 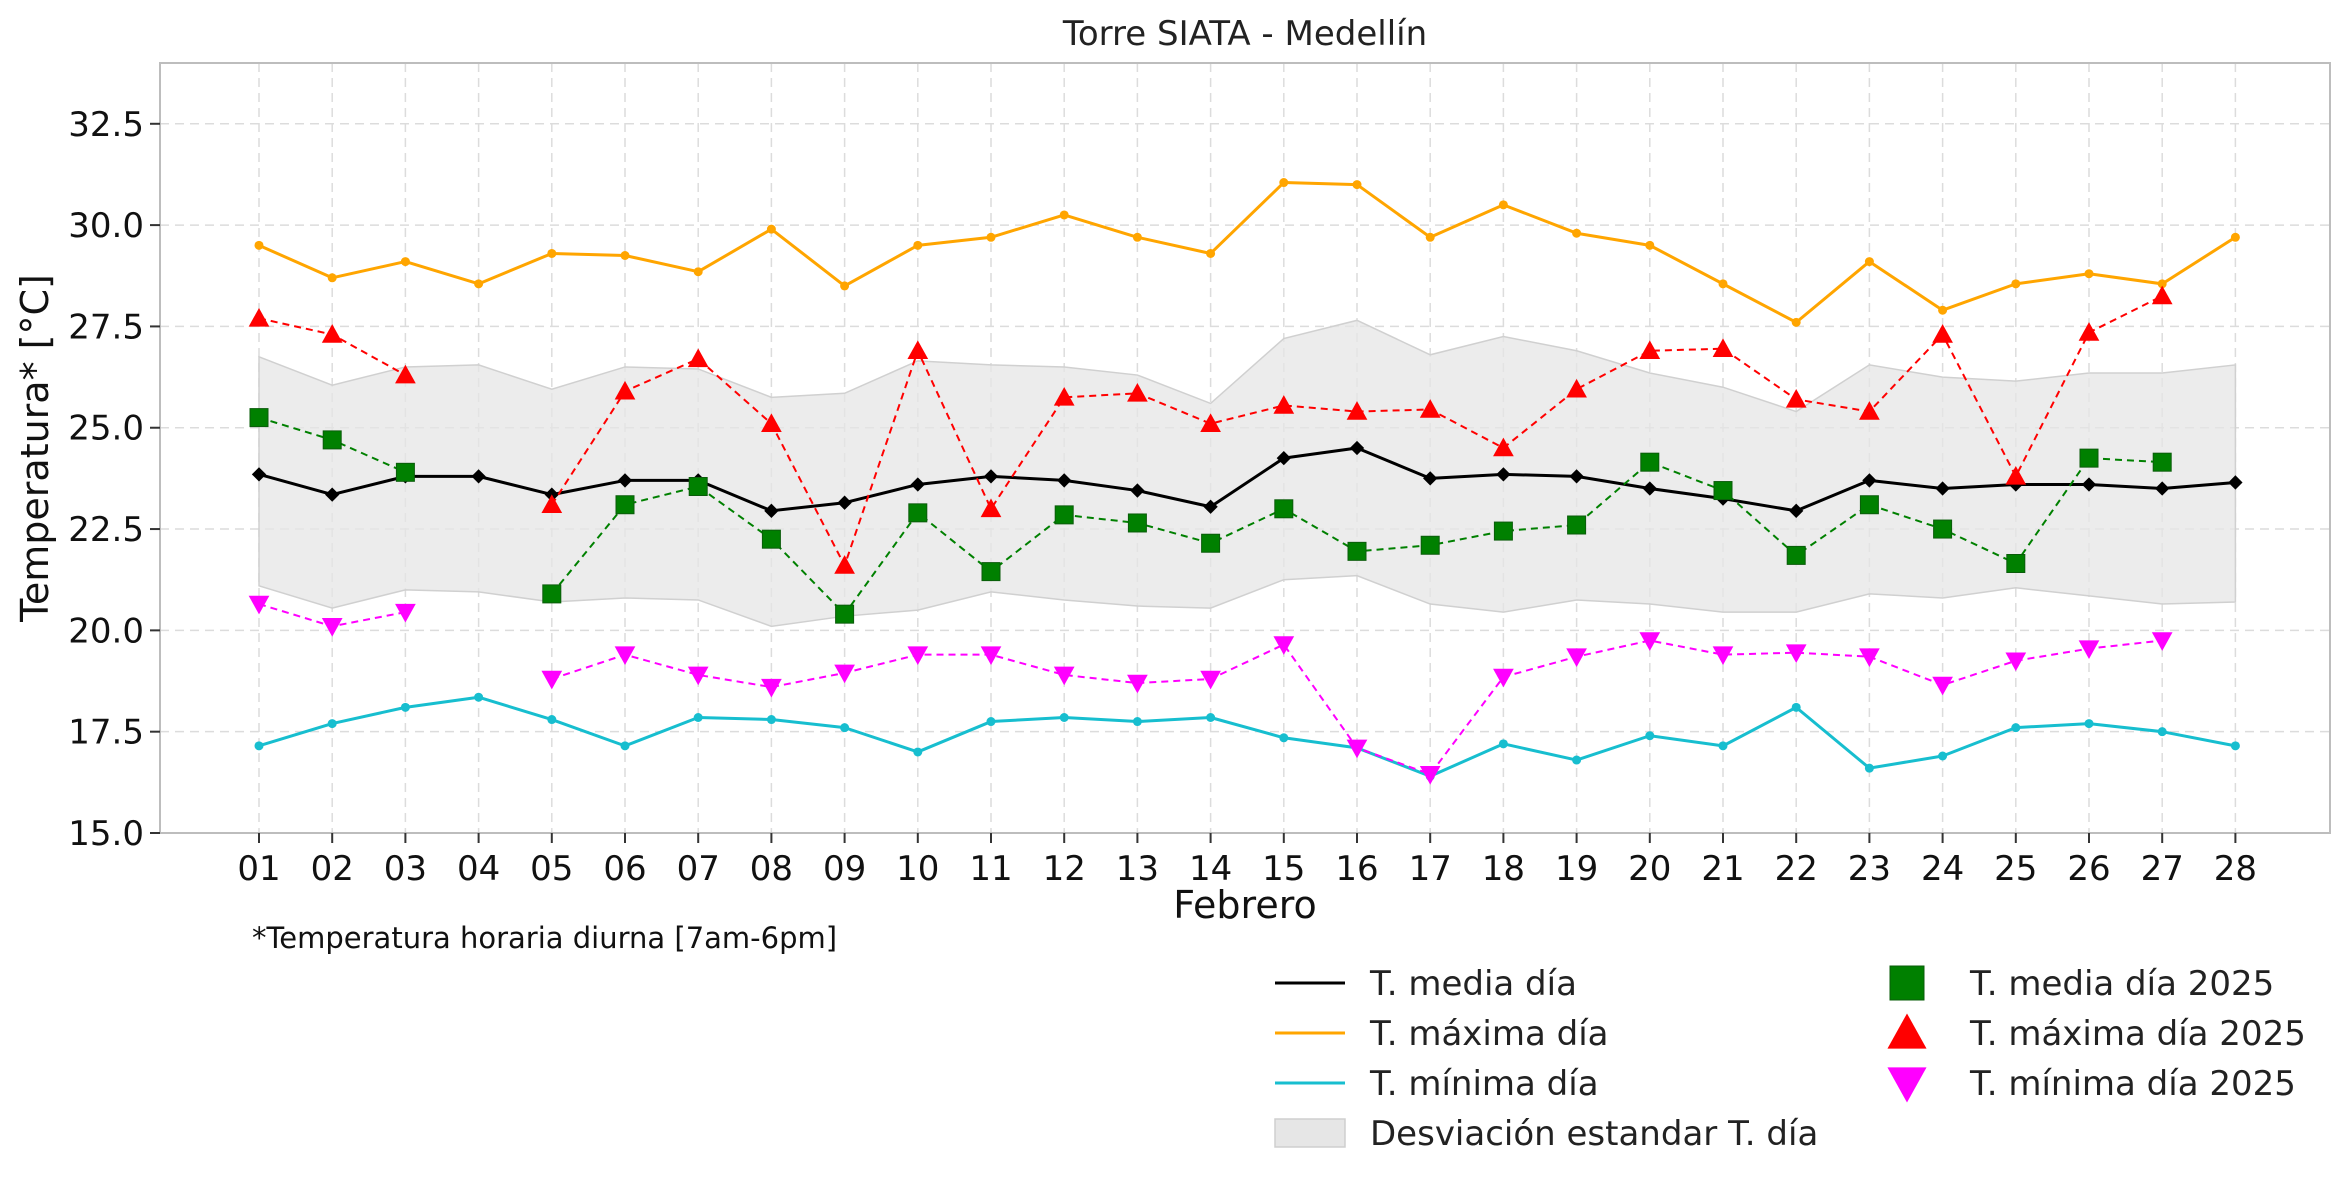 What do you see at coordinates (1473, 984) in the screenshot?
I see `legend-label: T. media día` at bounding box center [1473, 984].